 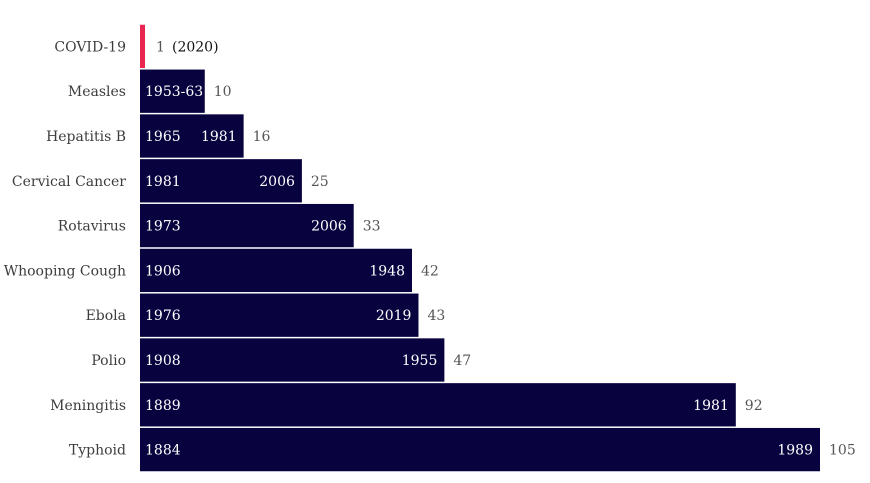 I want to click on value-label: 92, so click(x=754, y=406).